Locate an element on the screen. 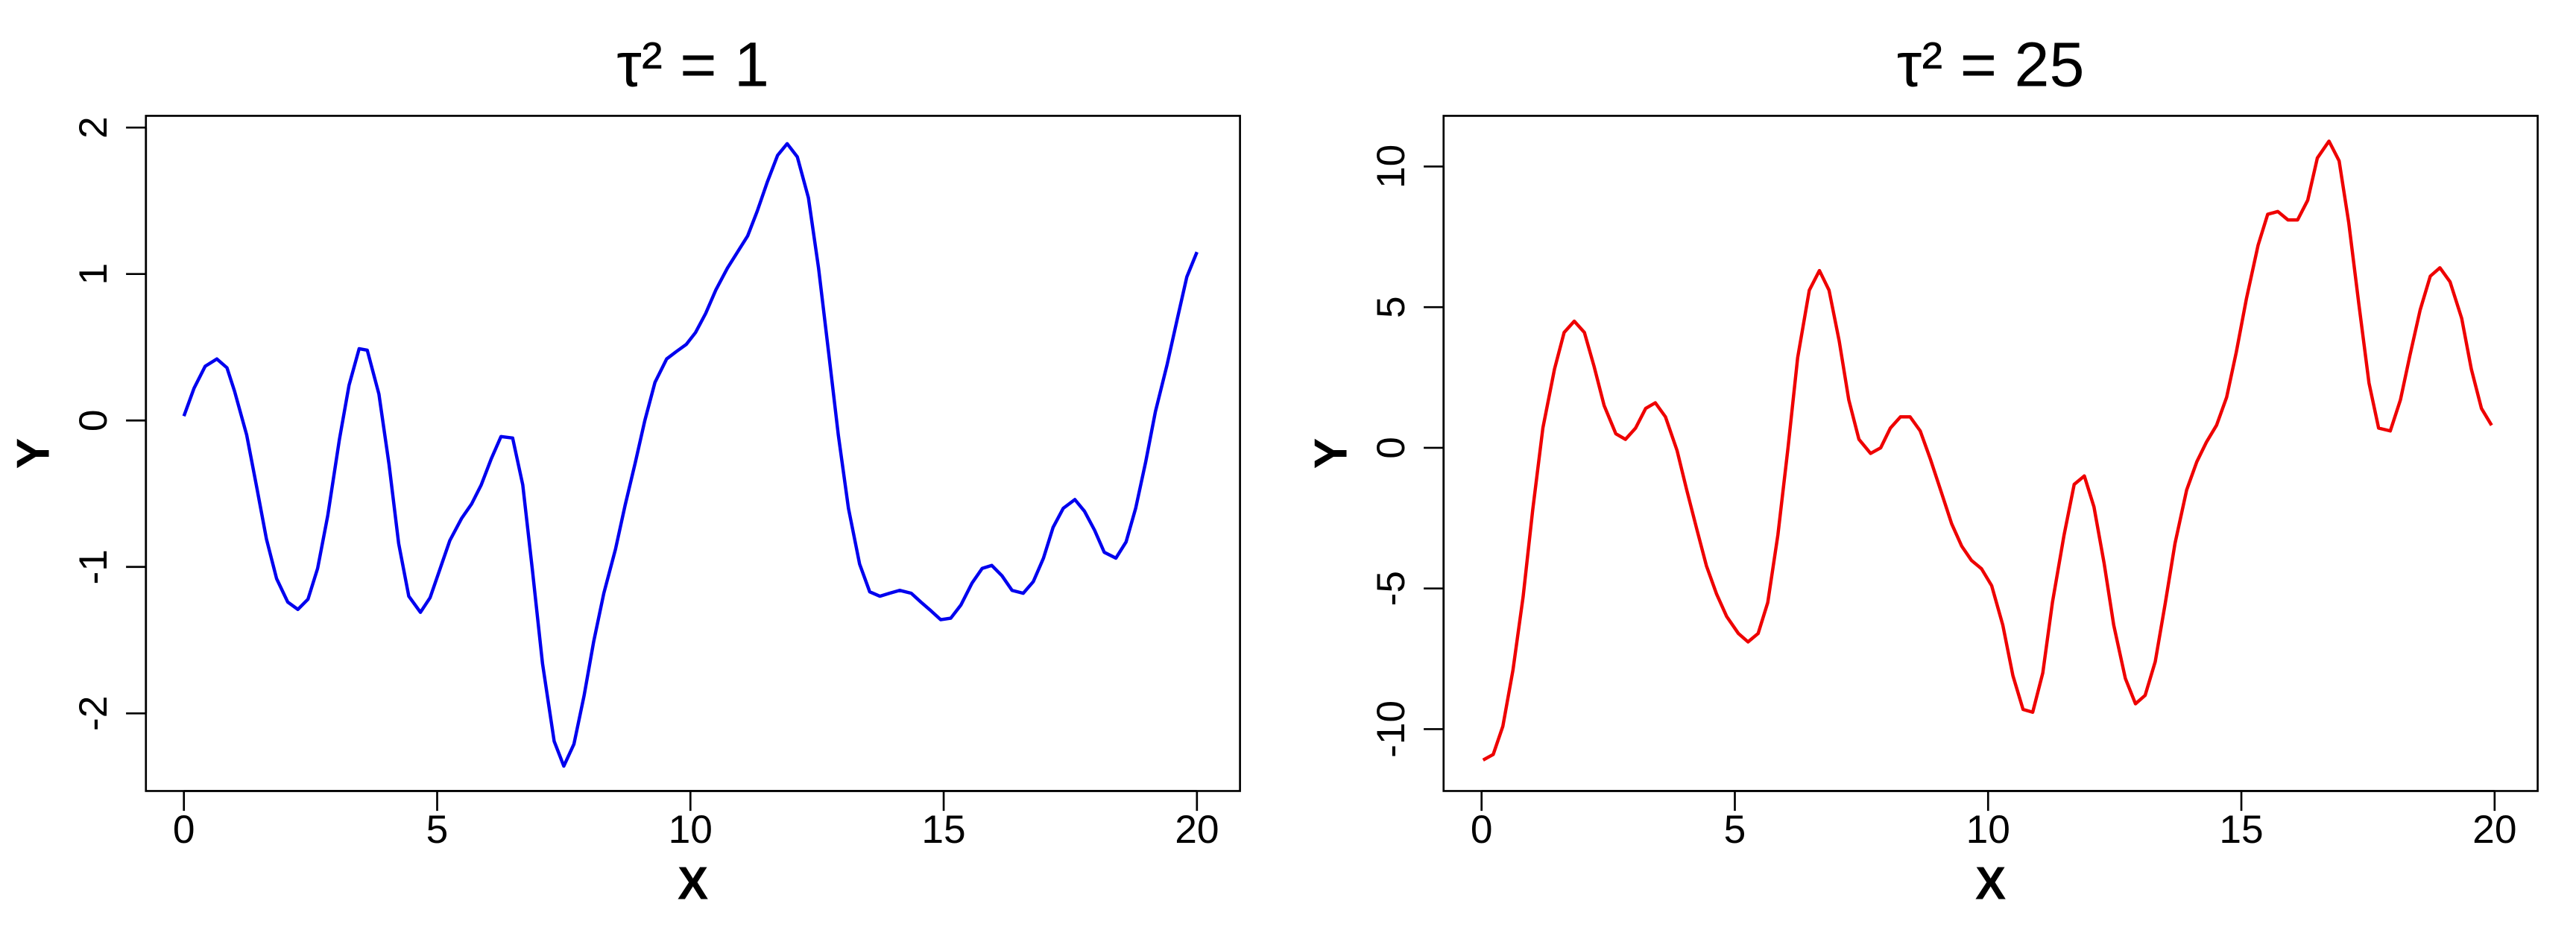  chart-title: τ² = 25 is located at coordinates (1990, 65).